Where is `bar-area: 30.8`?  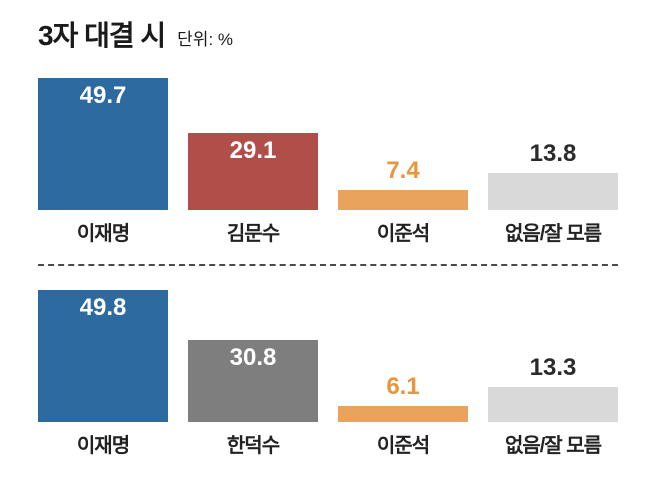
bar-area: 30.8 is located at coordinates (253, 352).